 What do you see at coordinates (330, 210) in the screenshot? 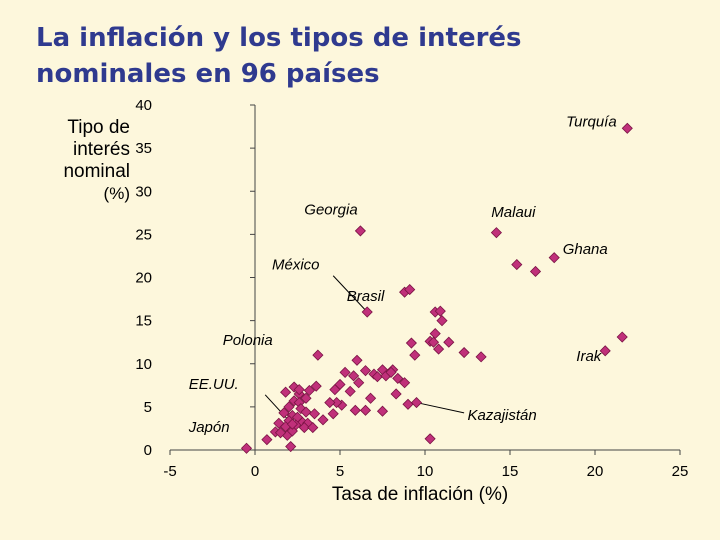
I see `annotation-label: Georgia` at bounding box center [330, 210].